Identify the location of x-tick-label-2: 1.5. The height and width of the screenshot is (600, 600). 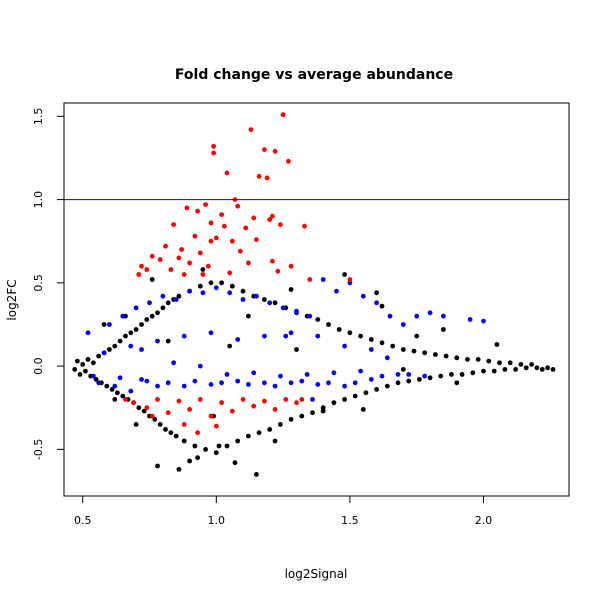
(350, 520).